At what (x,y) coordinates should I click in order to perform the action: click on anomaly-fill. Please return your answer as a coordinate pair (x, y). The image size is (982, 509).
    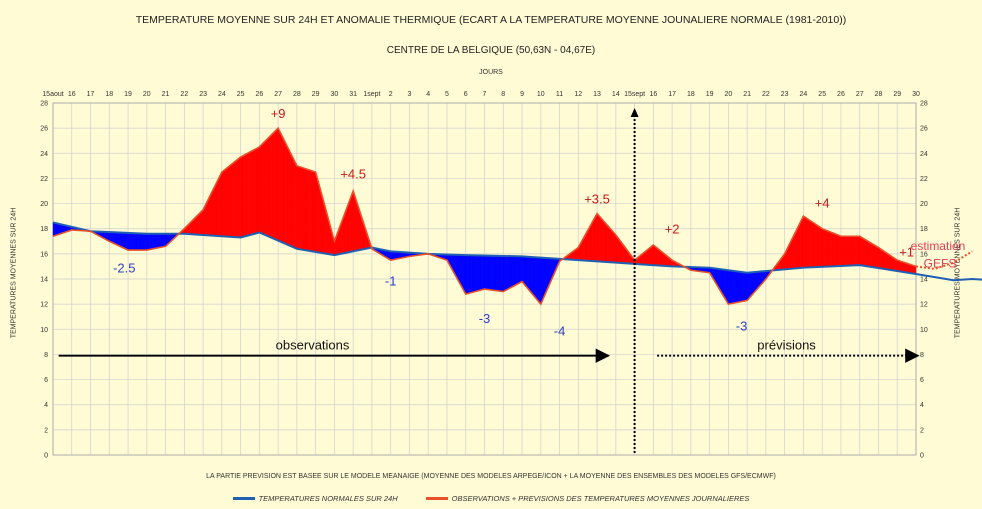
    Looking at the image, I should click on (915, 270).